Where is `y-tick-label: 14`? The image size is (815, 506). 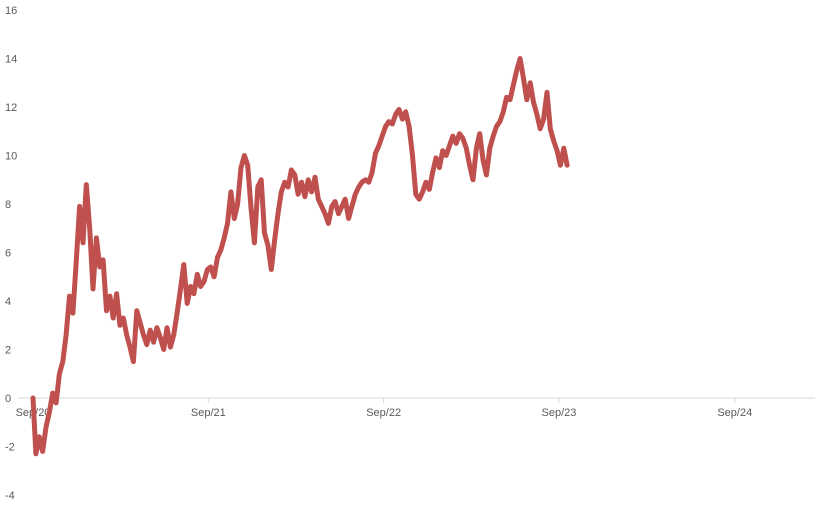 y-tick-label: 14 is located at coordinates (11, 60).